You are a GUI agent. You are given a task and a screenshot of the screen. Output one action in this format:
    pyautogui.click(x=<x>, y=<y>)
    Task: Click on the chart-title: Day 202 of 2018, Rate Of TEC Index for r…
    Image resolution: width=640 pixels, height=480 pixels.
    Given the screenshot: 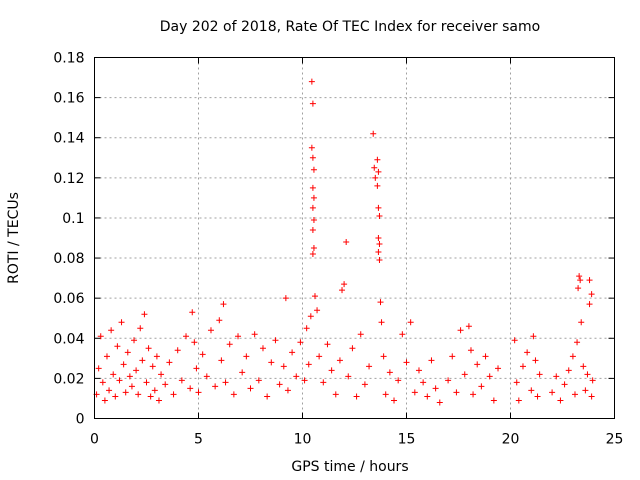 What is the action you would take?
    pyautogui.click(x=350, y=27)
    